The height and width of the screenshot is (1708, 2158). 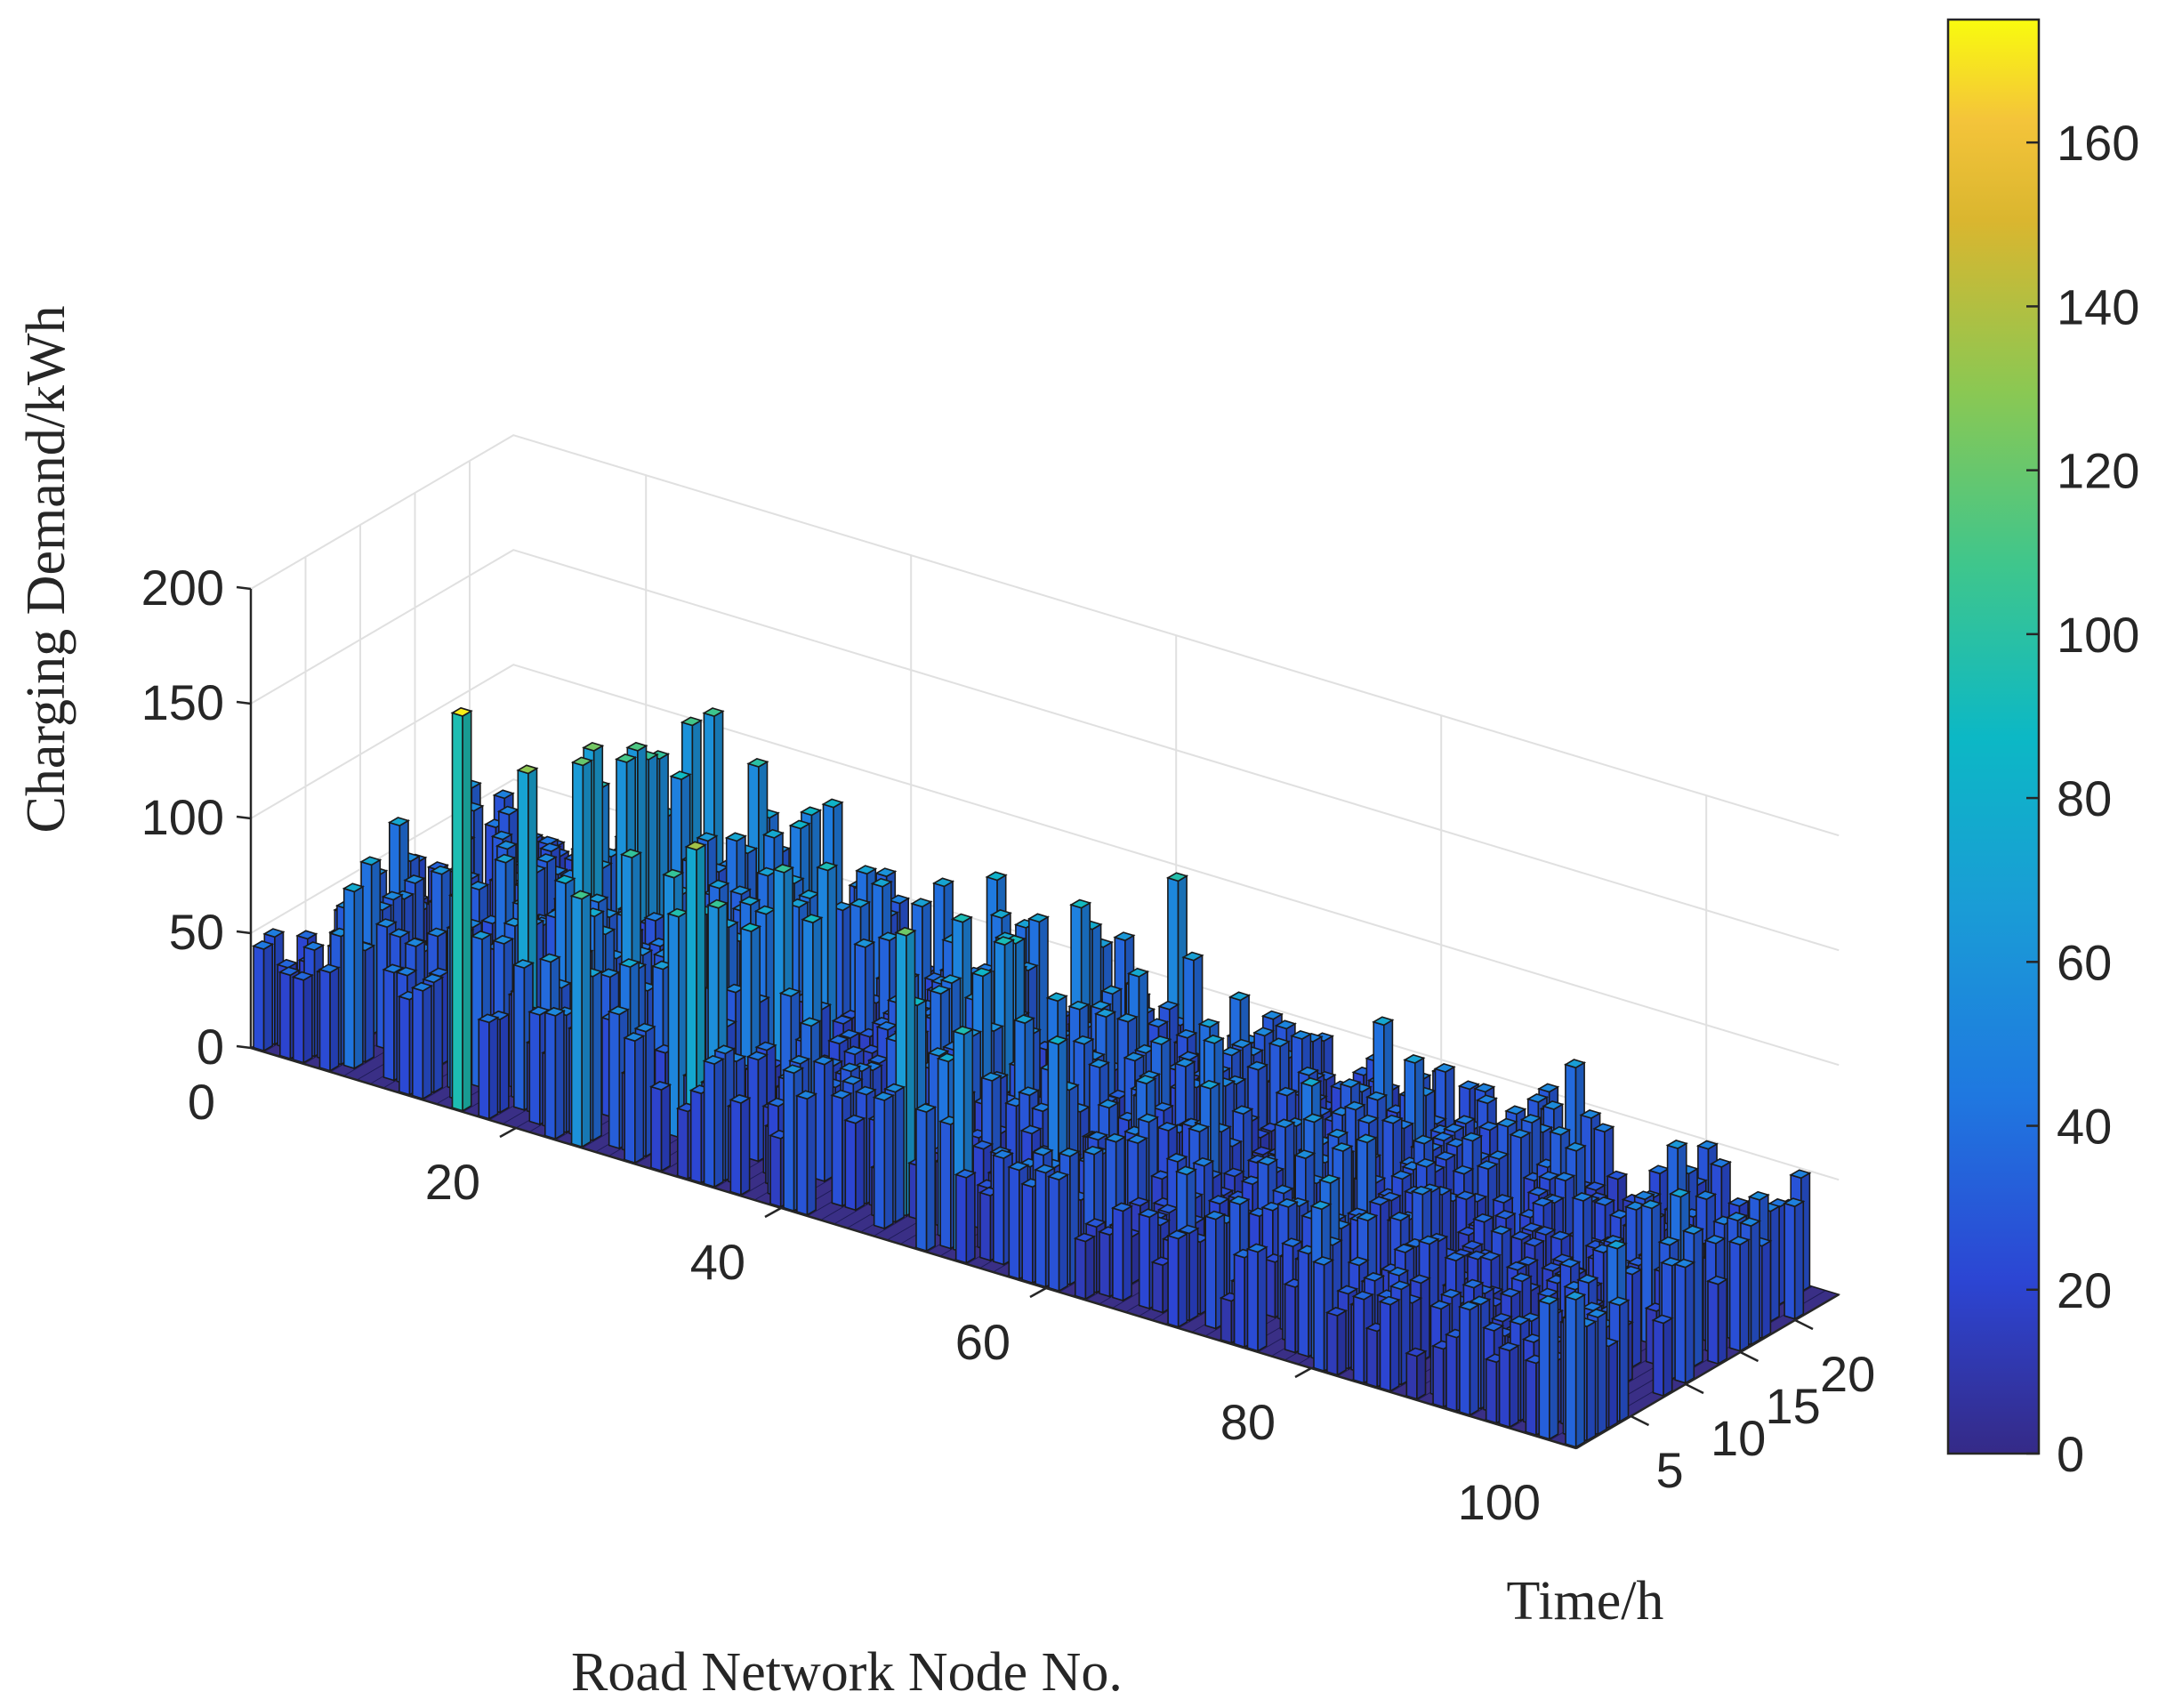 I want to click on z-tick-label: 150, so click(x=182, y=702).